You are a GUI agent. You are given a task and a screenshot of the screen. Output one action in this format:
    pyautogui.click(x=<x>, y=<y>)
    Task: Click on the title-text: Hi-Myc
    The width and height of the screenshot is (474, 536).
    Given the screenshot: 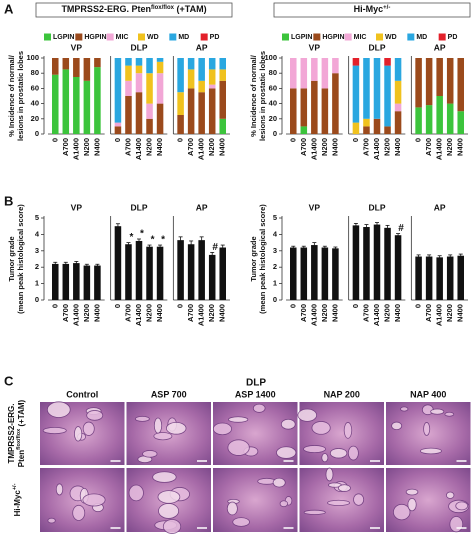 What is the action you would take?
    pyautogui.click(x=369, y=9)
    